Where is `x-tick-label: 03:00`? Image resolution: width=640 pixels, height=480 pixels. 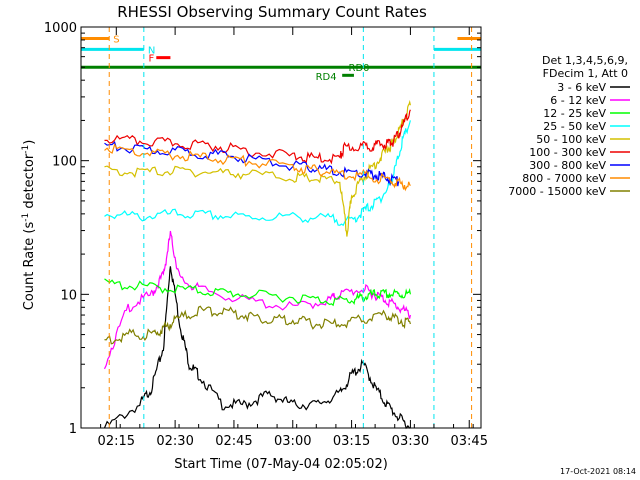 x-tick-label: 03:00 is located at coordinates (292, 441).